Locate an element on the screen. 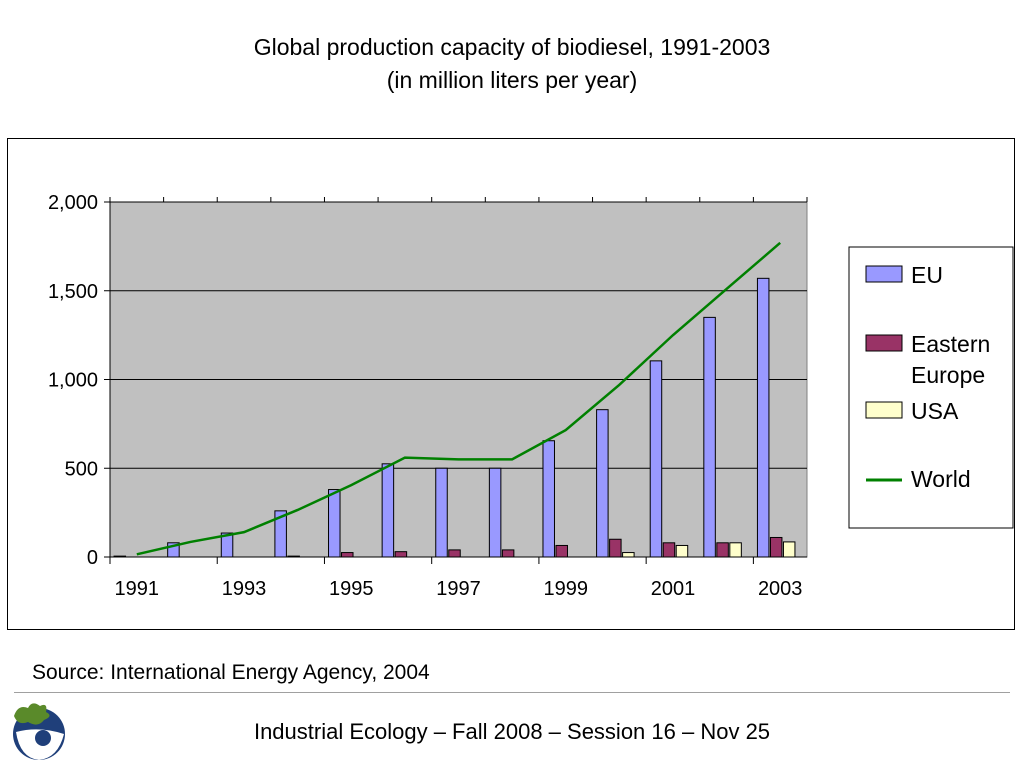 The image size is (1024, 768). oak-leaf-logo-icon is located at coordinates (39, 731).